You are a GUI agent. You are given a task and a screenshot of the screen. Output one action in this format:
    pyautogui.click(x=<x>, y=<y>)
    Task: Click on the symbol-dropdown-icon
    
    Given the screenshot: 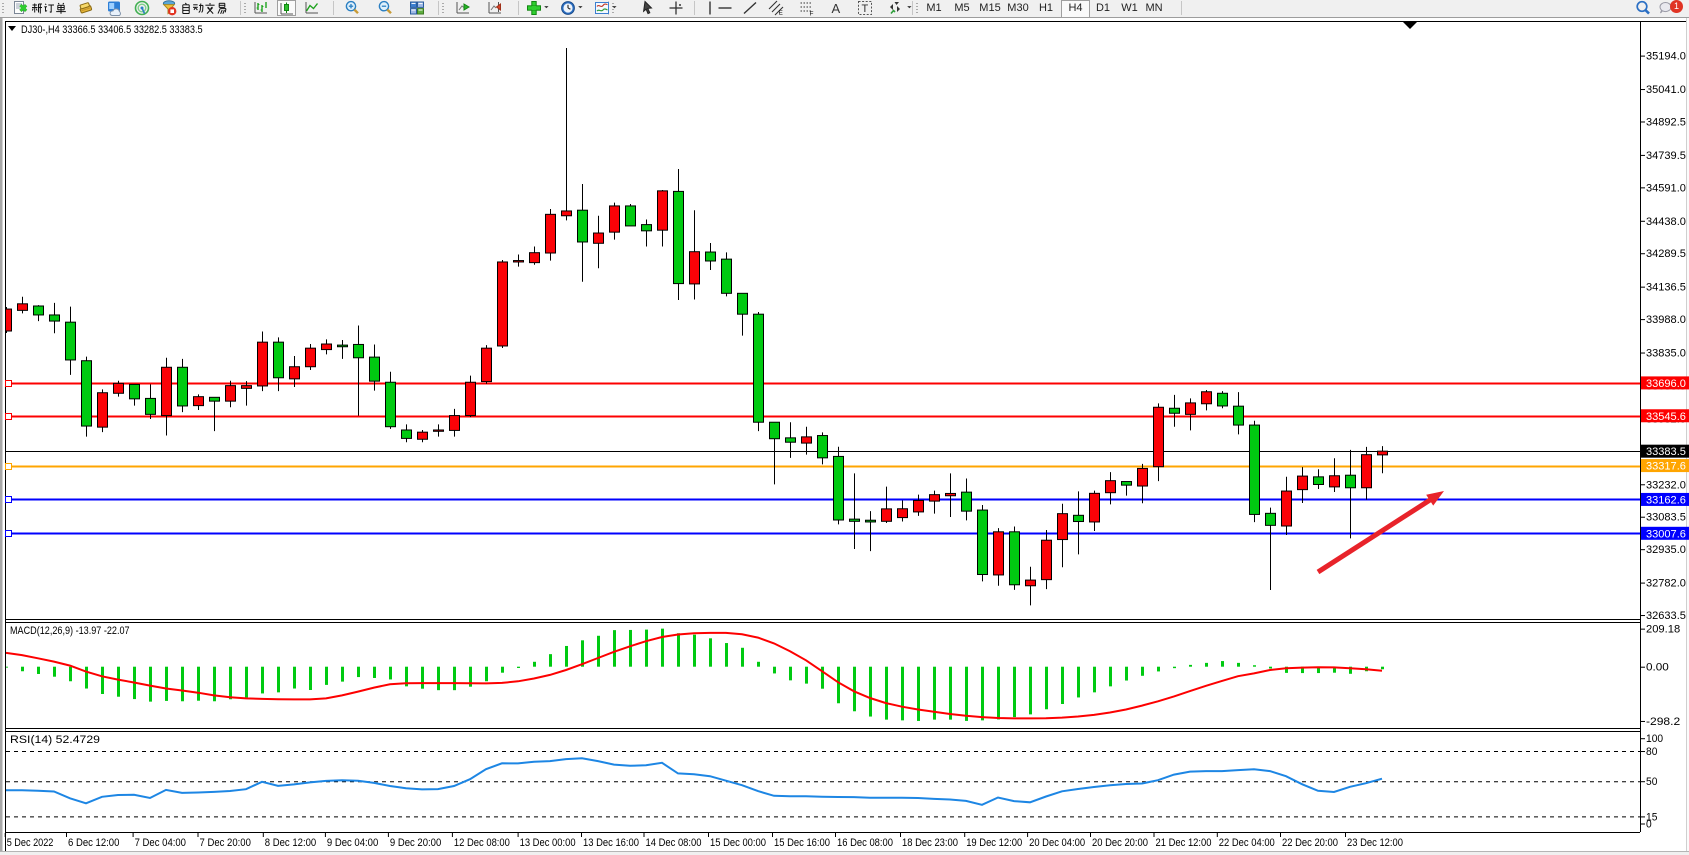 What is the action you would take?
    pyautogui.click(x=12, y=28)
    